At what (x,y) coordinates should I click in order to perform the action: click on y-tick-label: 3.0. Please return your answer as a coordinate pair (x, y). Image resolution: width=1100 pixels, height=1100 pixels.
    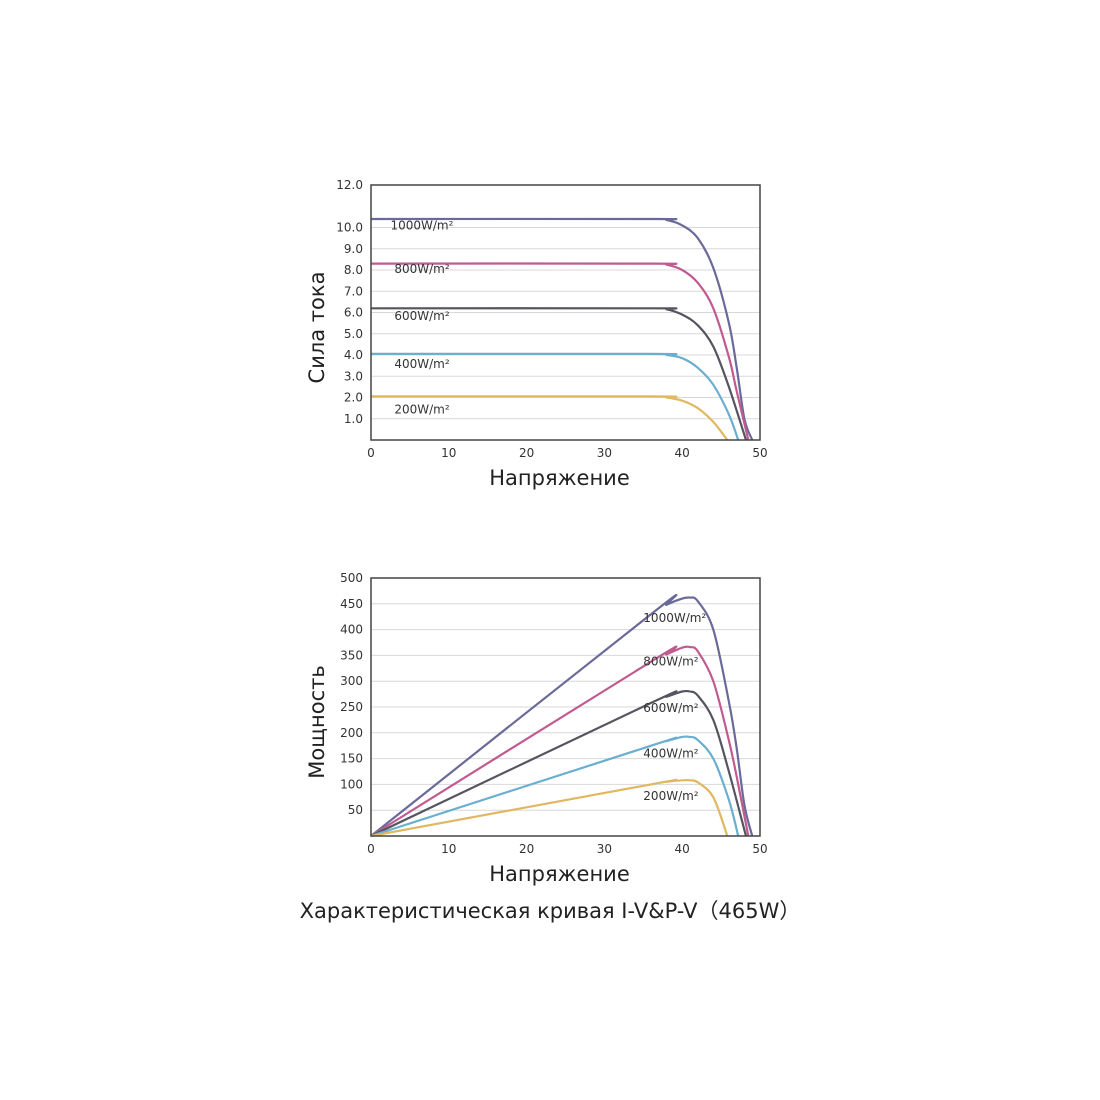
    Looking at the image, I should click on (353, 376).